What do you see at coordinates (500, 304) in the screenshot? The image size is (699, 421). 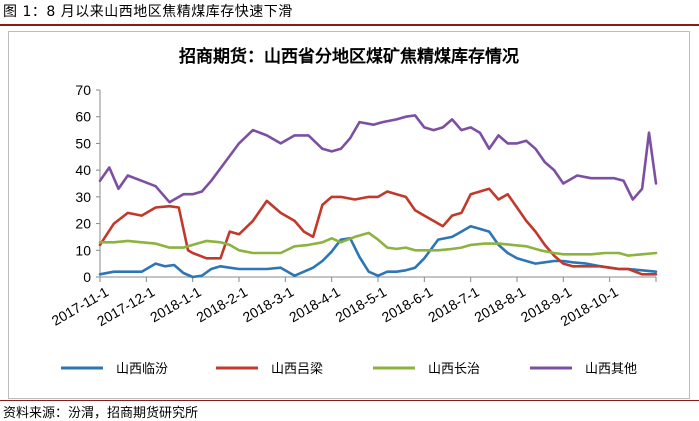 I see `x-tick-label: 2018-8-1` at bounding box center [500, 304].